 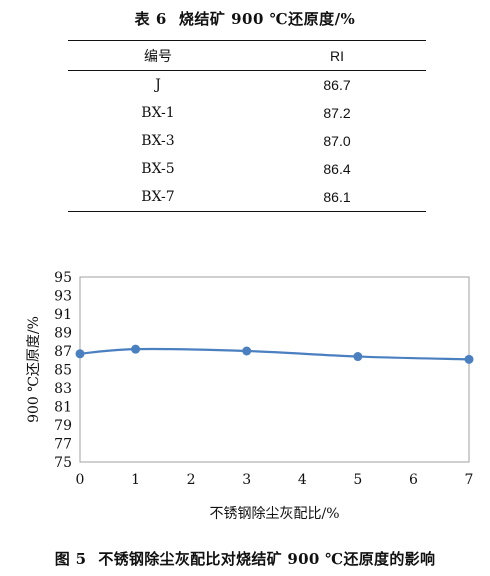 I want to click on x-tick-label: 2, so click(x=191, y=480).